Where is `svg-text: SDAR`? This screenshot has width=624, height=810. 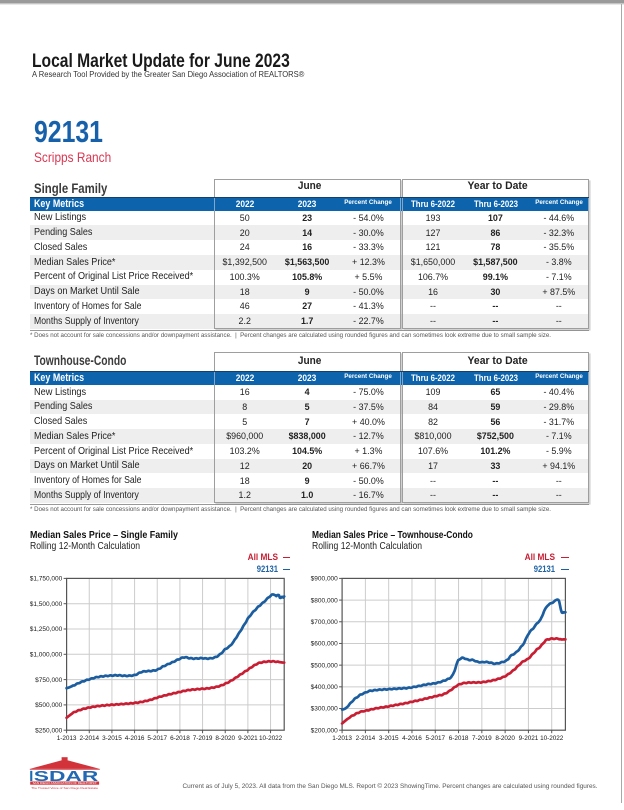 svg-text: SDAR is located at coordinates (66, 776).